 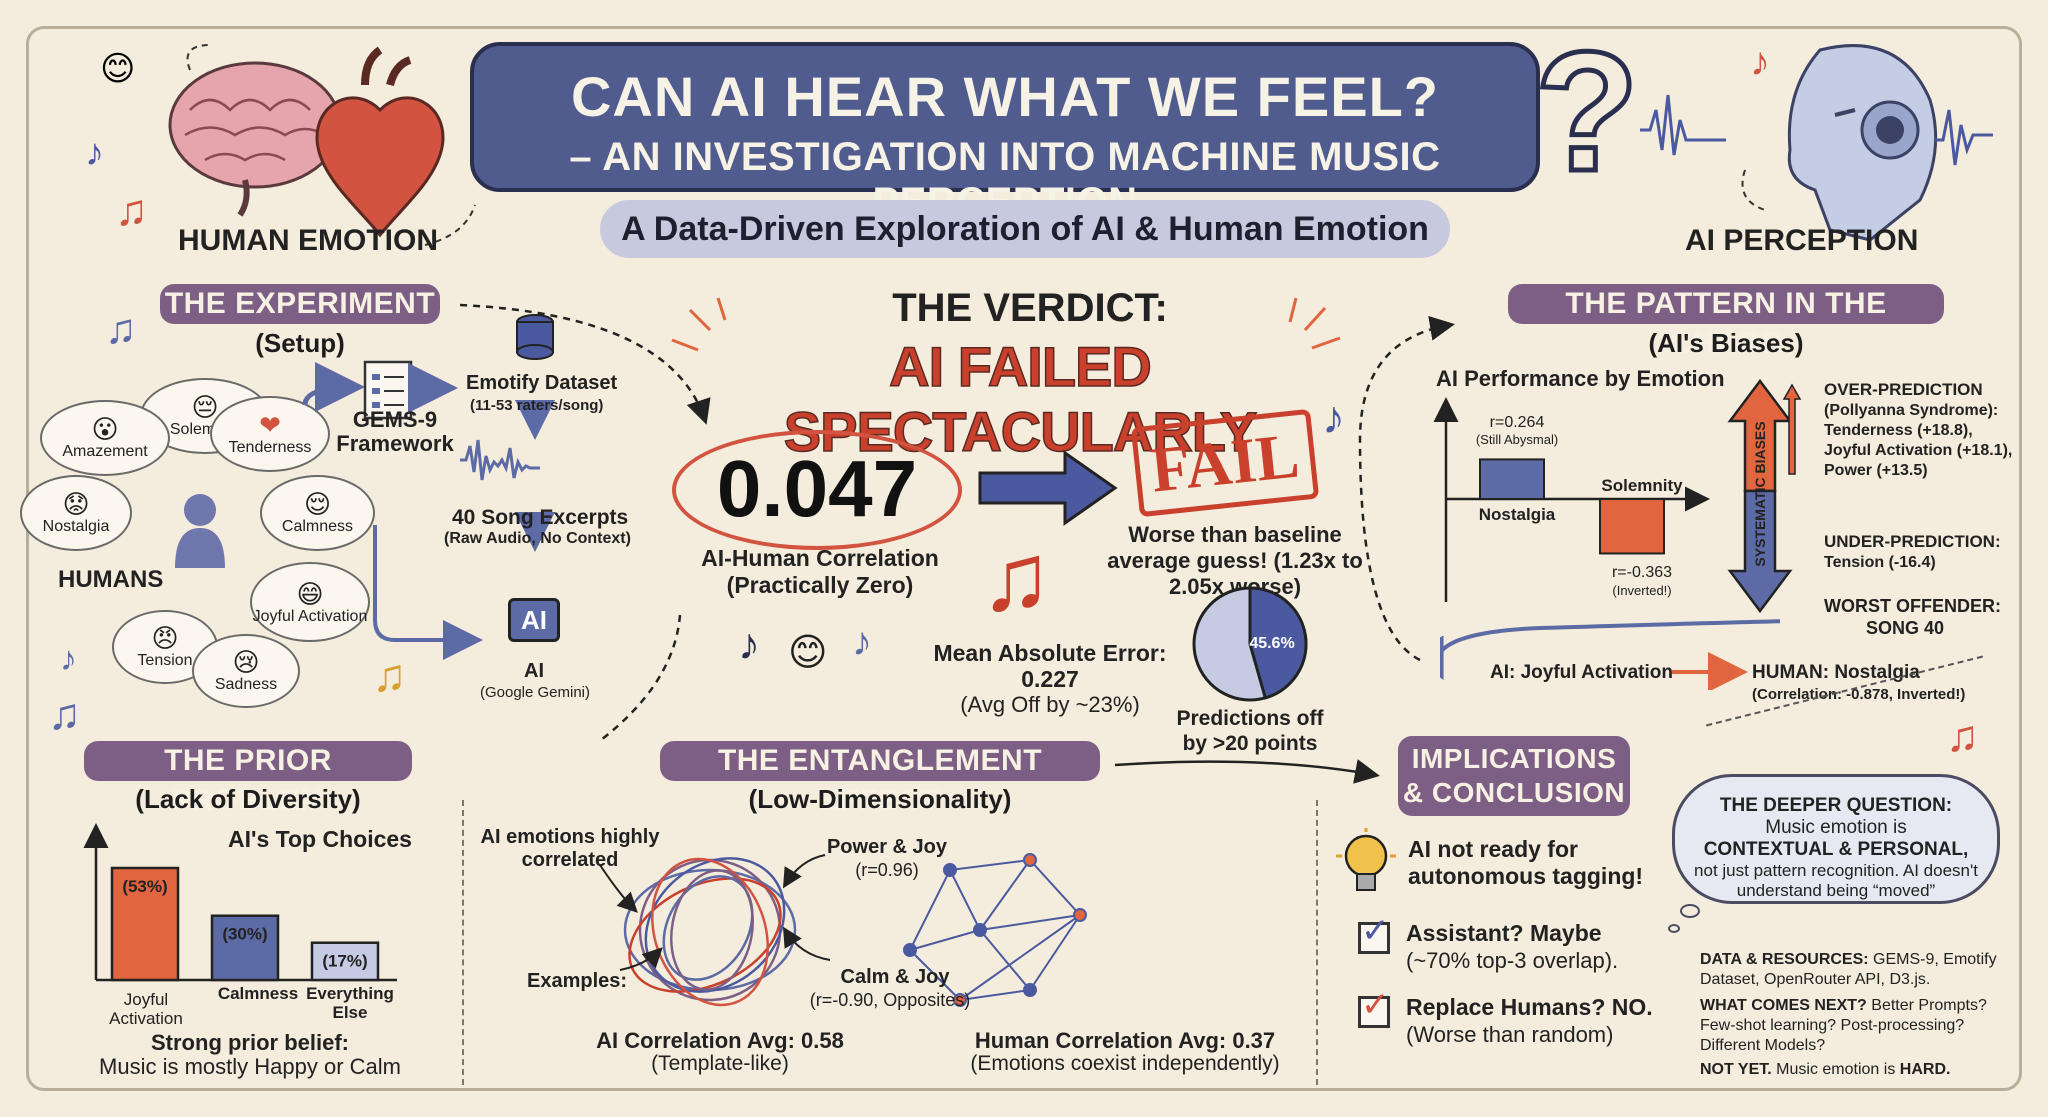 What do you see at coordinates (895, 977) in the screenshot?
I see `calm-joy-label: Calm & Joy` at bounding box center [895, 977].